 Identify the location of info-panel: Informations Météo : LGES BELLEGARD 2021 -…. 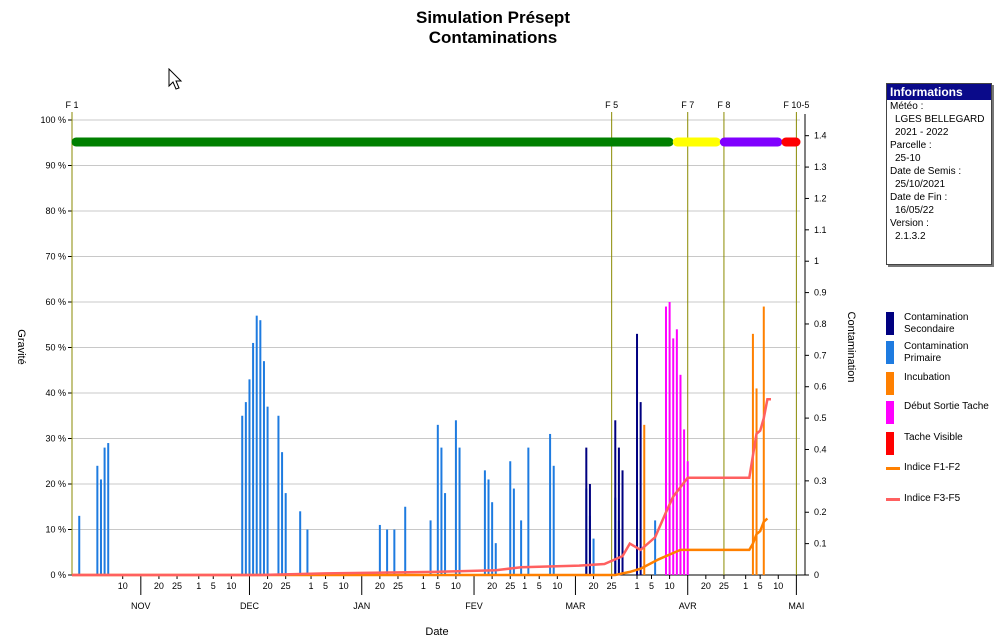
(939, 174).